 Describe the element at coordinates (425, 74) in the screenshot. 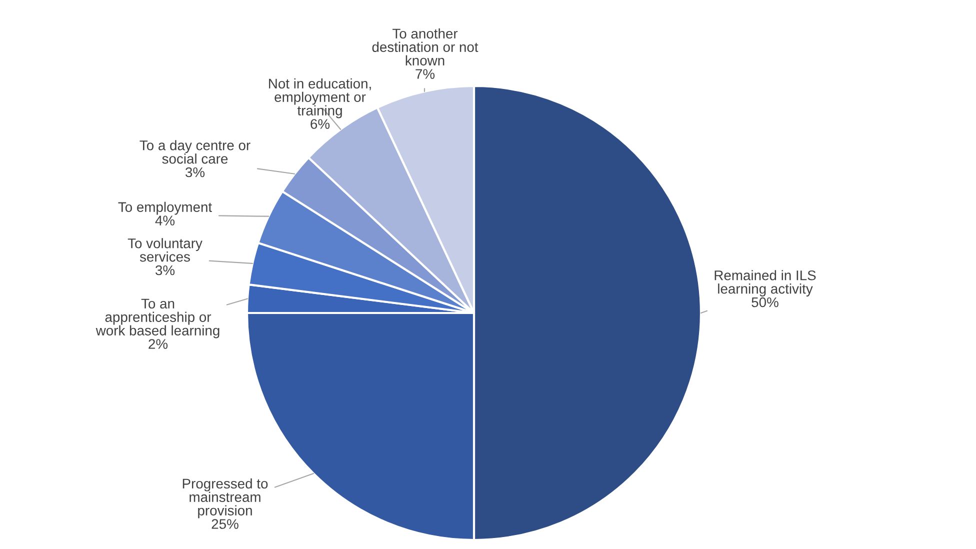

I see `data-label: 7%` at that location.